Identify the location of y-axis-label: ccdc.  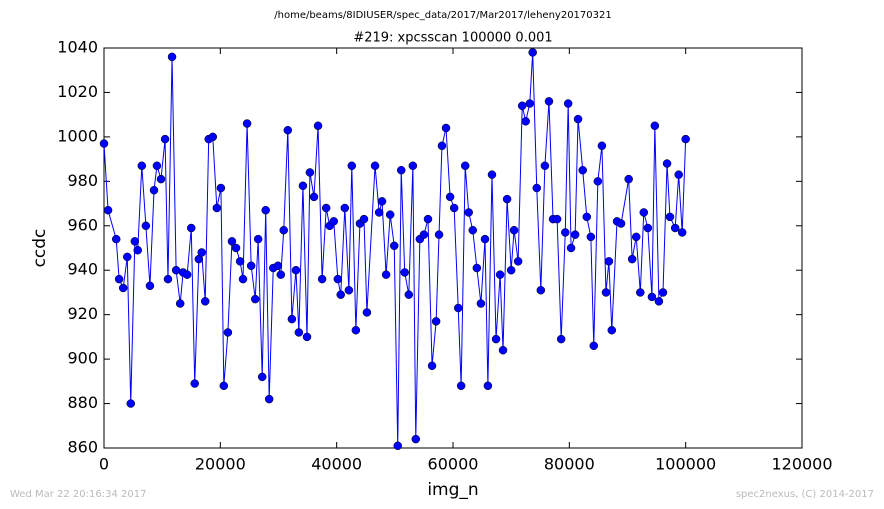
(40, 248).